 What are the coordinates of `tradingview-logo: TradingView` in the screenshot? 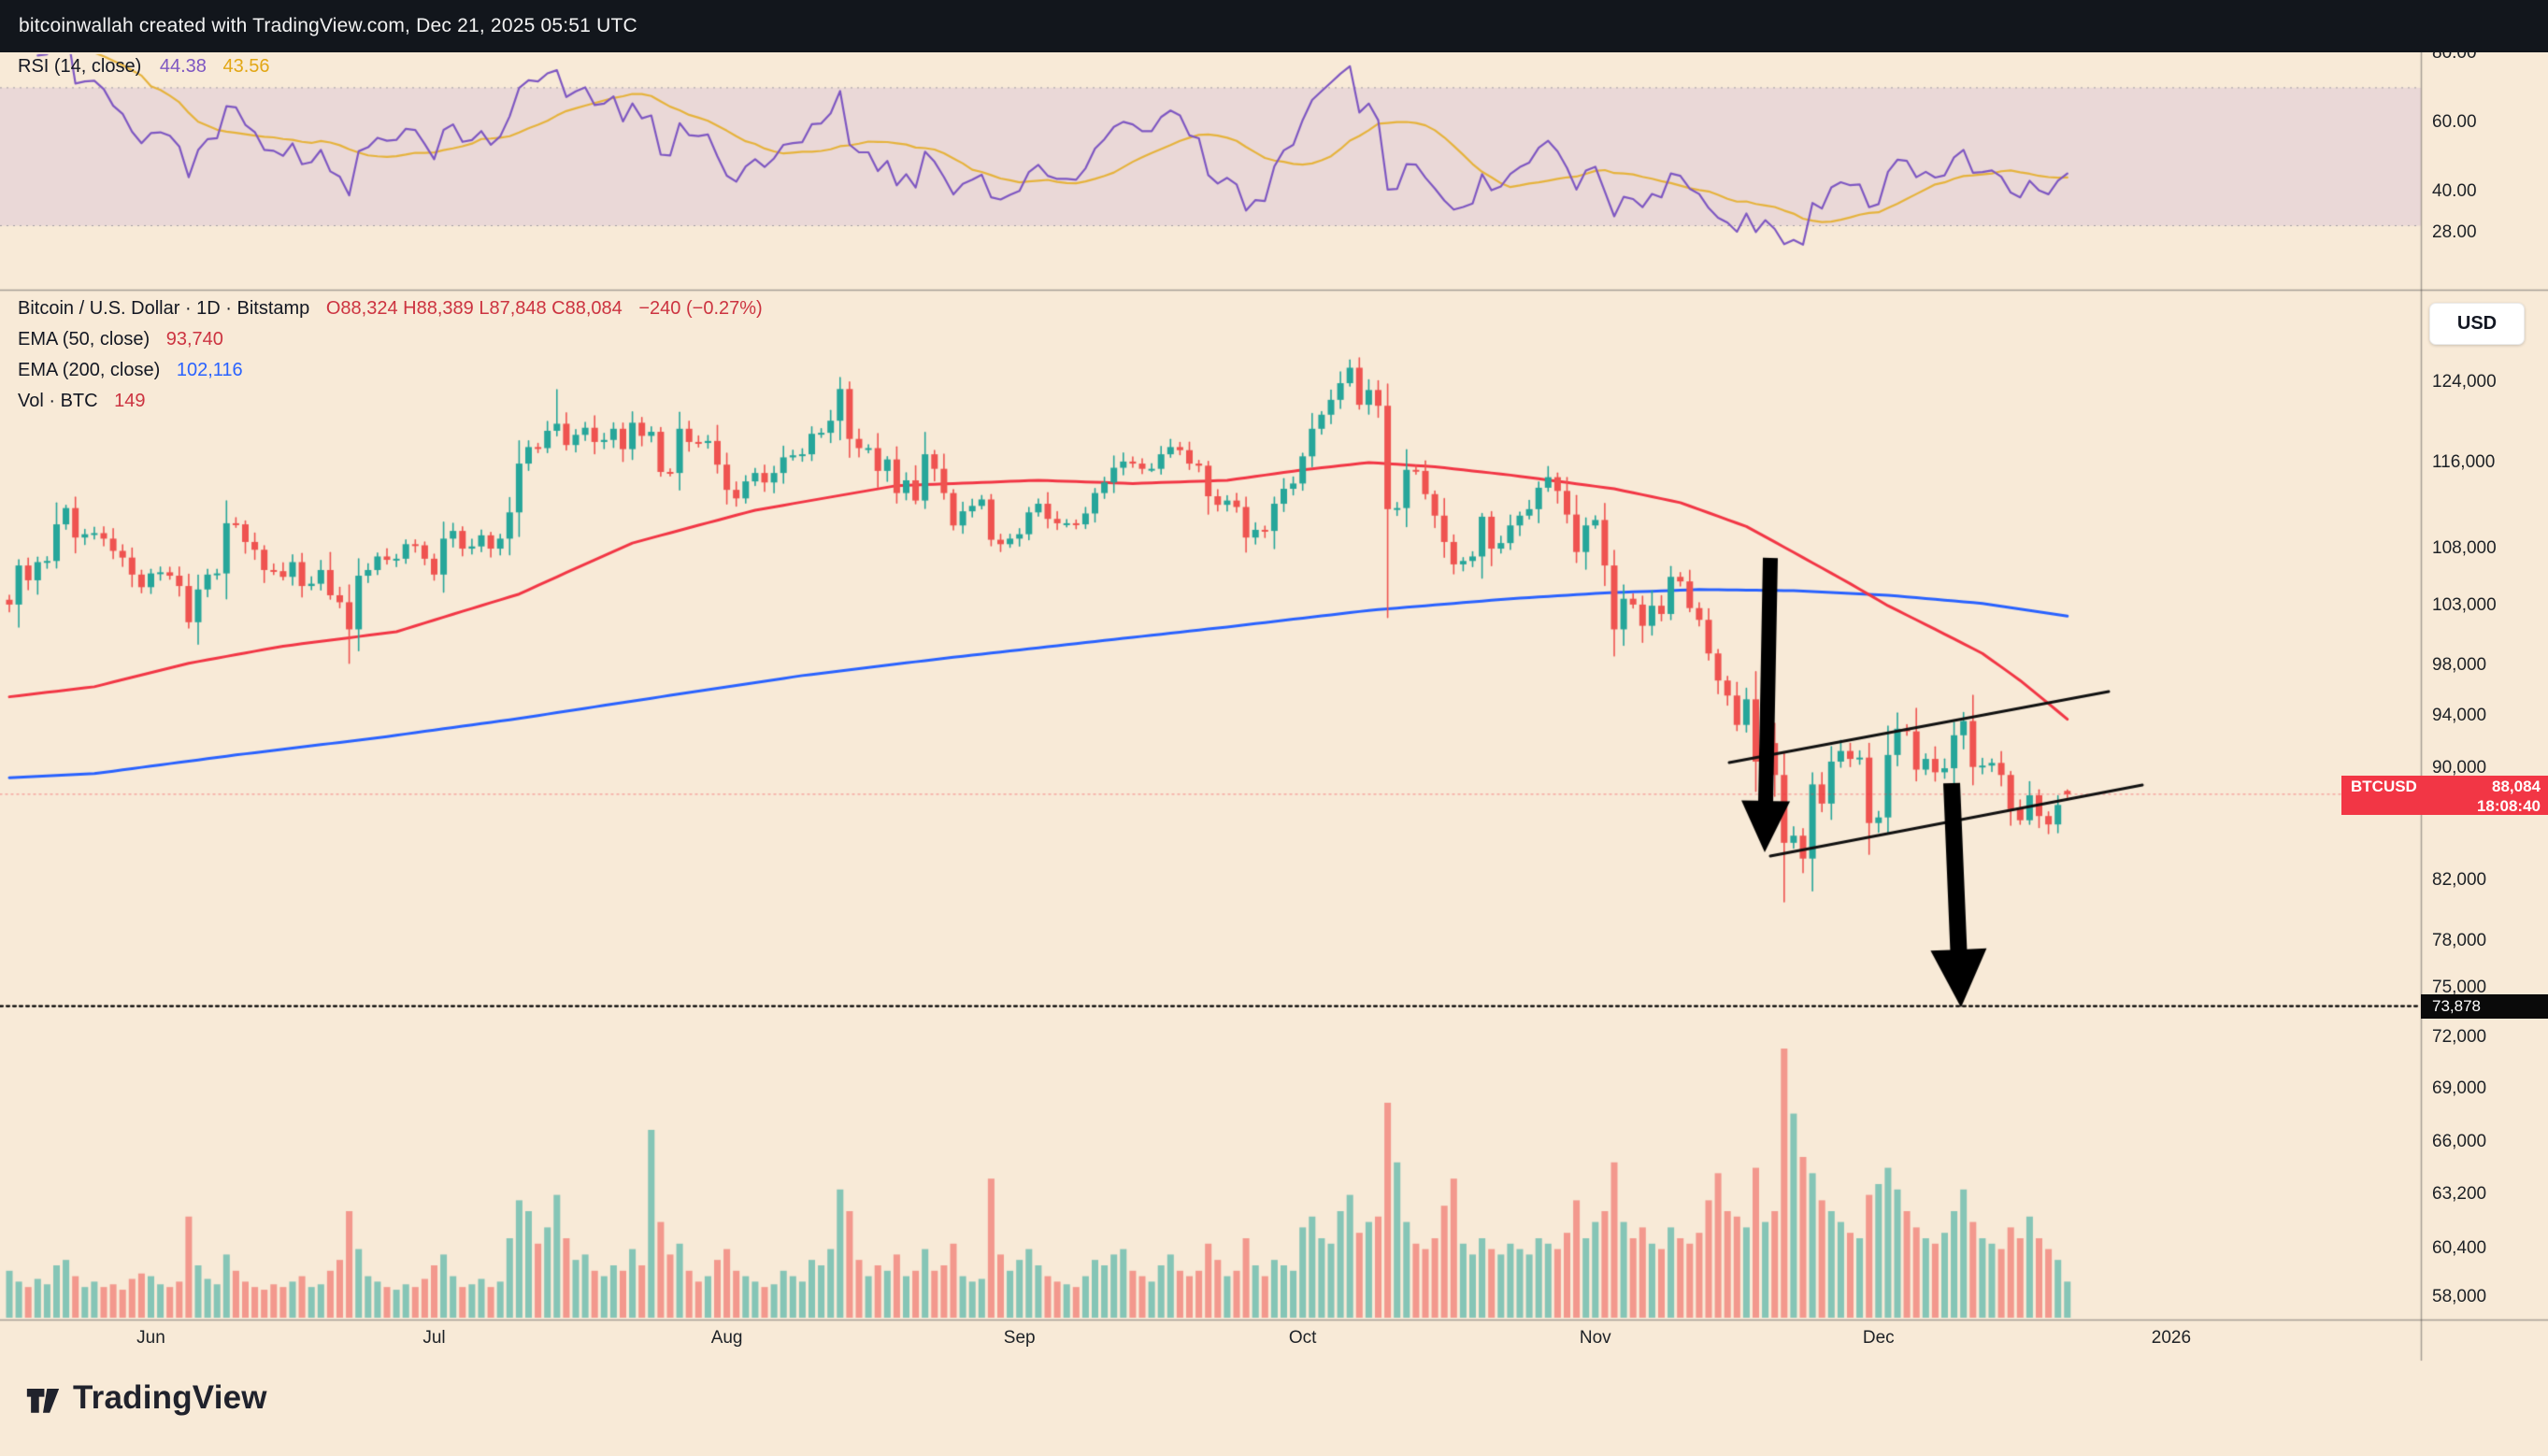 It's located at (145, 1398).